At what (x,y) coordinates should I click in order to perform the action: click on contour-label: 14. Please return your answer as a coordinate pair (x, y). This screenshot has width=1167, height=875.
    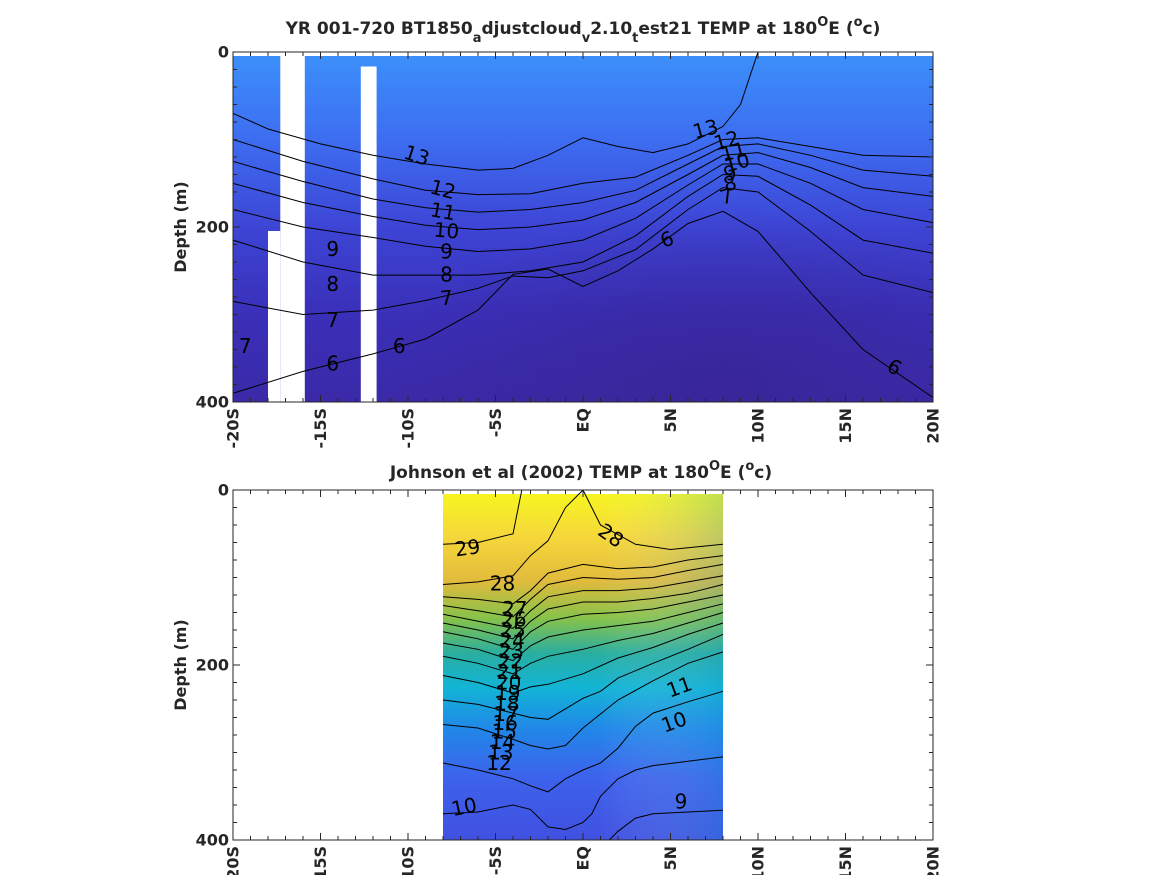
    Looking at the image, I should click on (502, 742).